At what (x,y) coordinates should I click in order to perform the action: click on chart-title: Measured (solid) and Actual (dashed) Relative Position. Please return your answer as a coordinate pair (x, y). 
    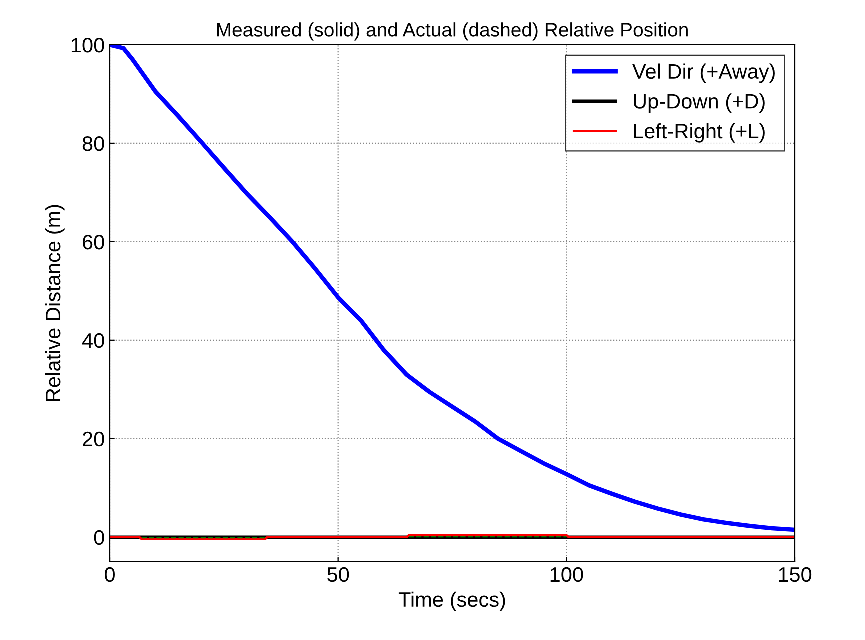
    Looking at the image, I should click on (452, 31).